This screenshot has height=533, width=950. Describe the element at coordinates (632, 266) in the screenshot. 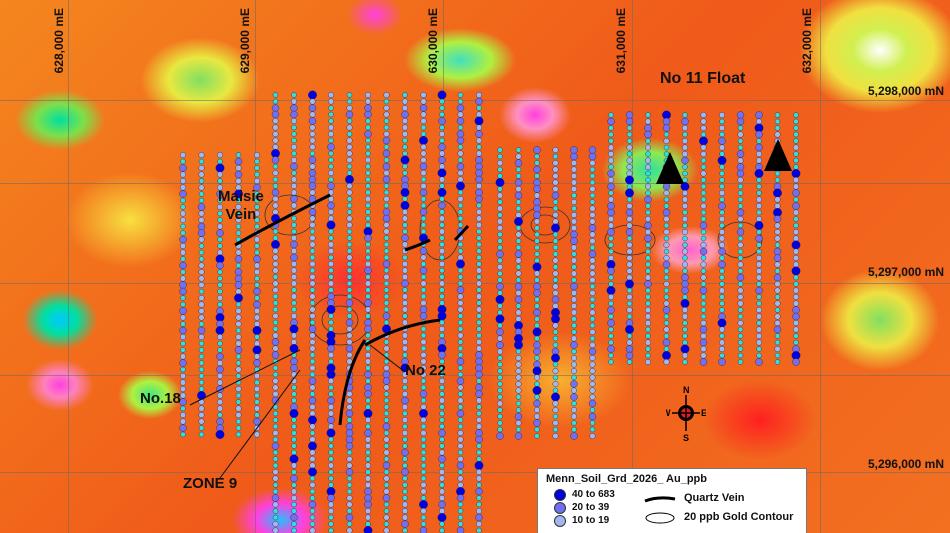

I see `grid-line-easting` at that location.